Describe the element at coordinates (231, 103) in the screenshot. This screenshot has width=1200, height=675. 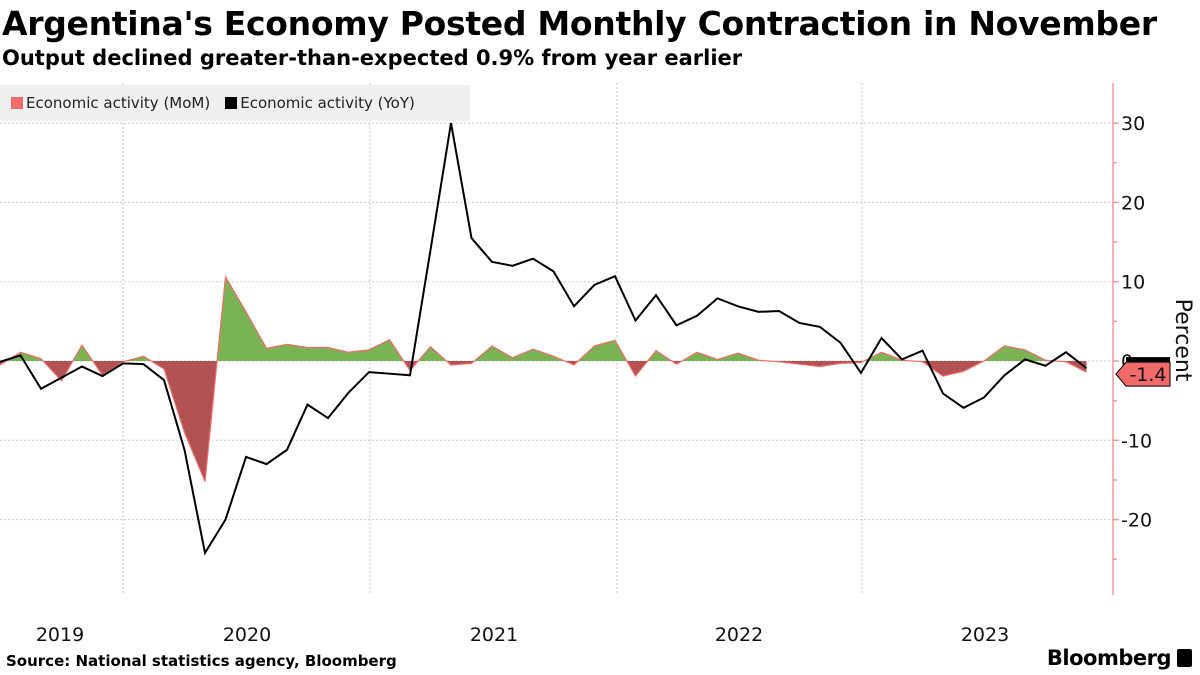
I see `legend-swatch-yoy` at that location.